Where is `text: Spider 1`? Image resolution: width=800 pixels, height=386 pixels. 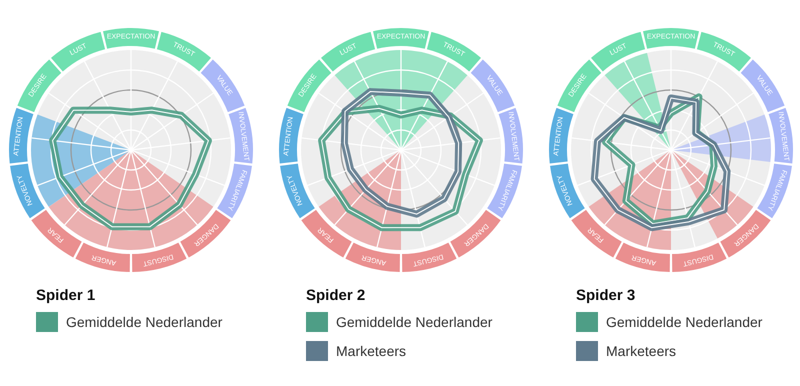
text: Spider 1 is located at coordinates (66, 295).